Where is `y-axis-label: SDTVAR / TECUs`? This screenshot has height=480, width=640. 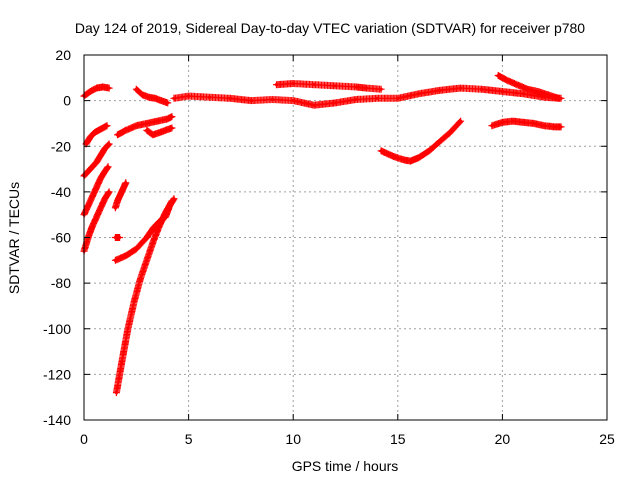
y-axis-label: SDTVAR / TECUs is located at coordinates (14, 238).